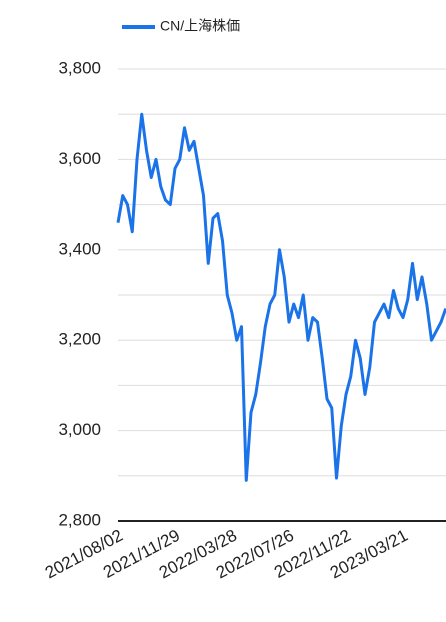 The height and width of the screenshot is (622, 446). What do you see at coordinates (200, 26) in the screenshot?
I see `legend-label: CN/上海株価` at bounding box center [200, 26].